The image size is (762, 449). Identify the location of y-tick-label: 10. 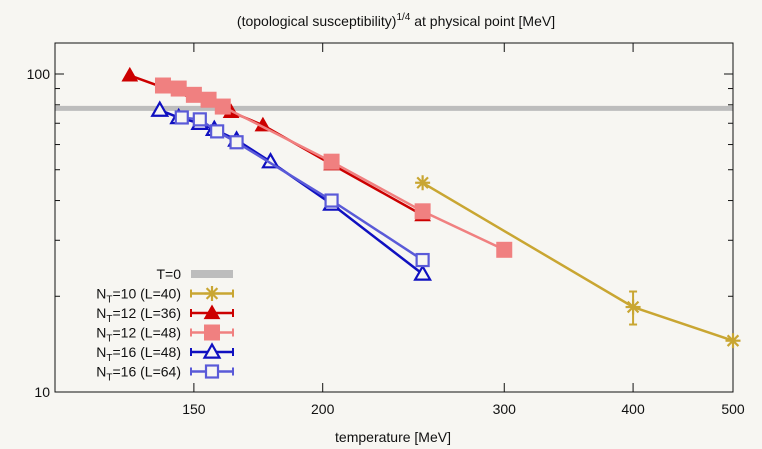
(42, 392).